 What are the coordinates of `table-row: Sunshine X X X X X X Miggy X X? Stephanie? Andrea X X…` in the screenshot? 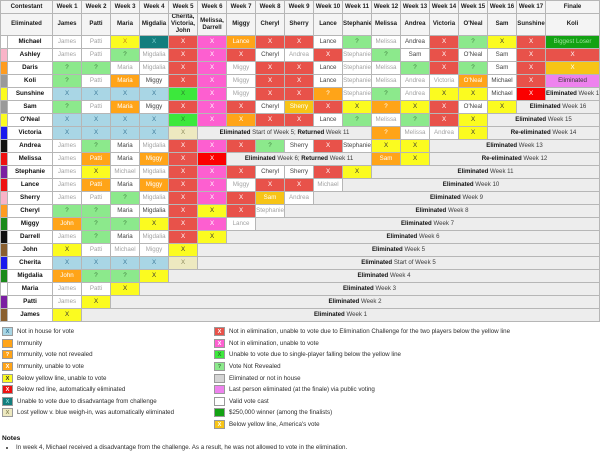 It's located at (300, 94).